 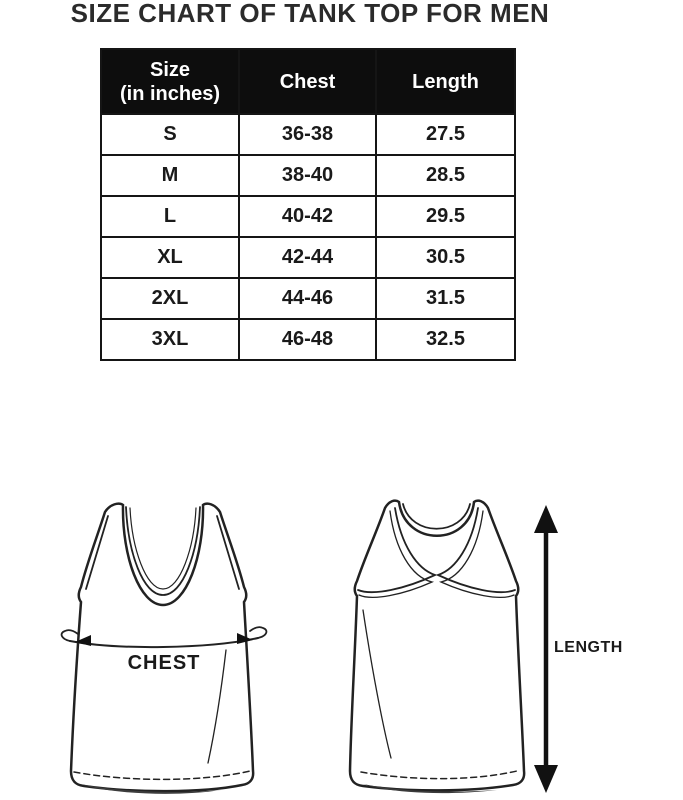 What do you see at coordinates (170, 339) in the screenshot?
I see `cell-size: 3XL` at bounding box center [170, 339].